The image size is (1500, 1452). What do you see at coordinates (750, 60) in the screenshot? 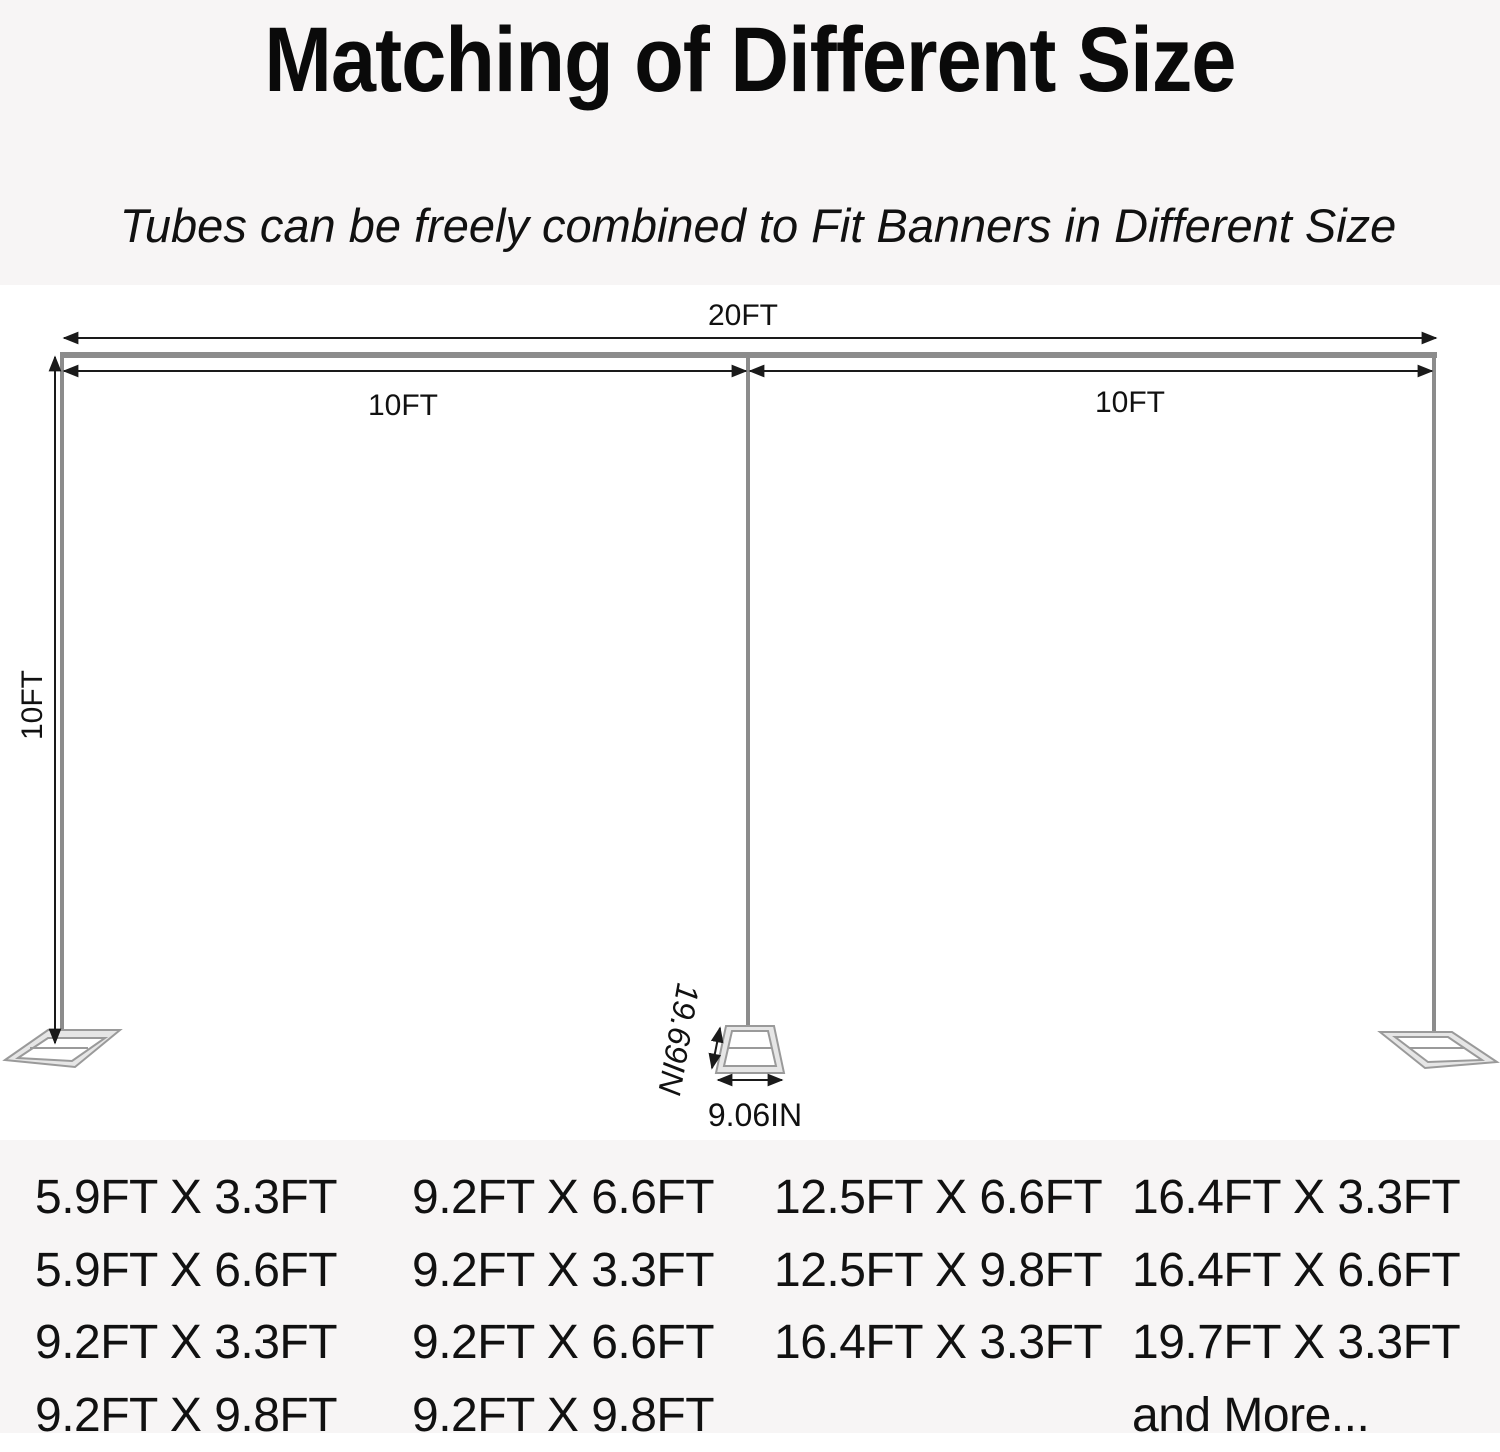
I see `page-title: Matching of Different Size` at bounding box center [750, 60].